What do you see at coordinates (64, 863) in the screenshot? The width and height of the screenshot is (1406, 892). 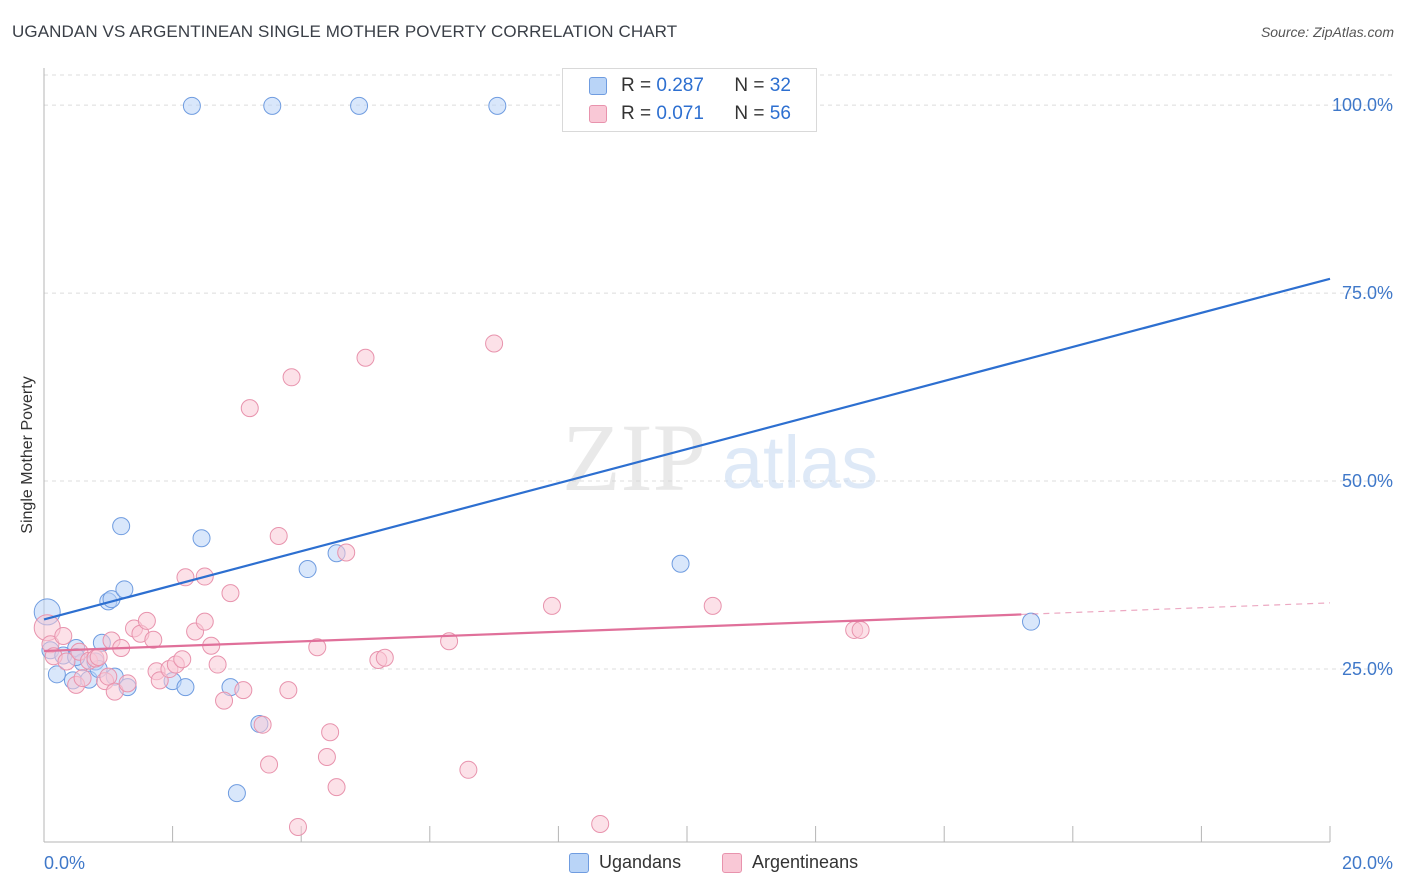 I see `x-tick-label: 0.0%` at bounding box center [64, 863].